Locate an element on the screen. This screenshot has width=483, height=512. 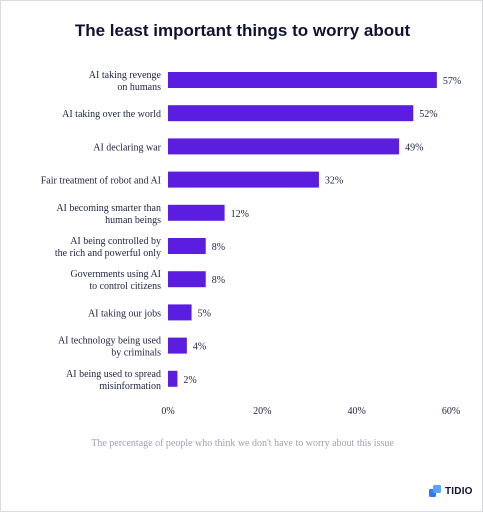
category-label: the rich and powerful only is located at coordinates (108, 253).